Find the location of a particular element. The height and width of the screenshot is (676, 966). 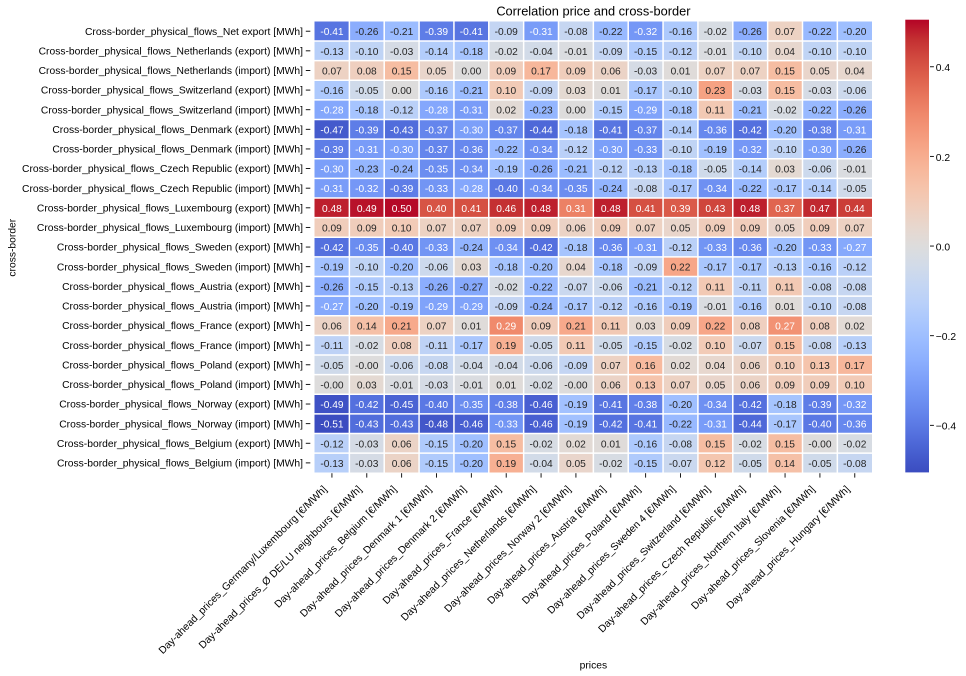

svg-text: -0.38 is located at coordinates (646, 405).